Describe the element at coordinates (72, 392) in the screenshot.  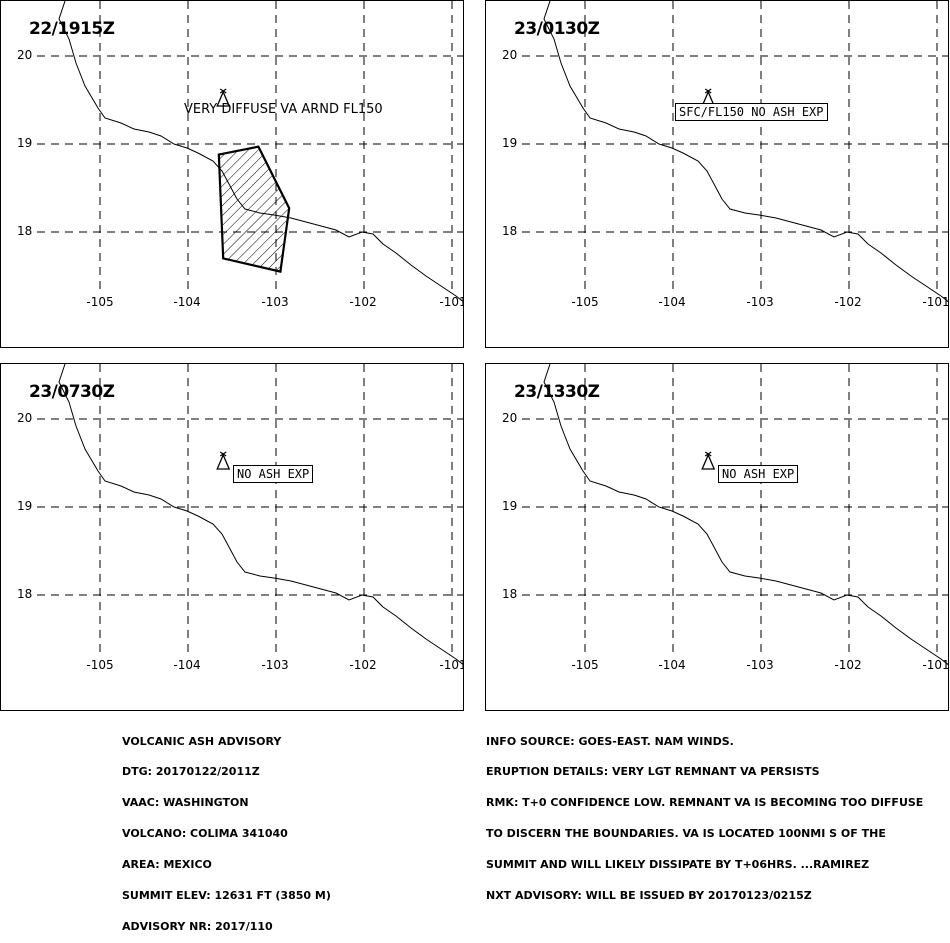
I see `panel-timestamp: 23/0730Z` at that location.